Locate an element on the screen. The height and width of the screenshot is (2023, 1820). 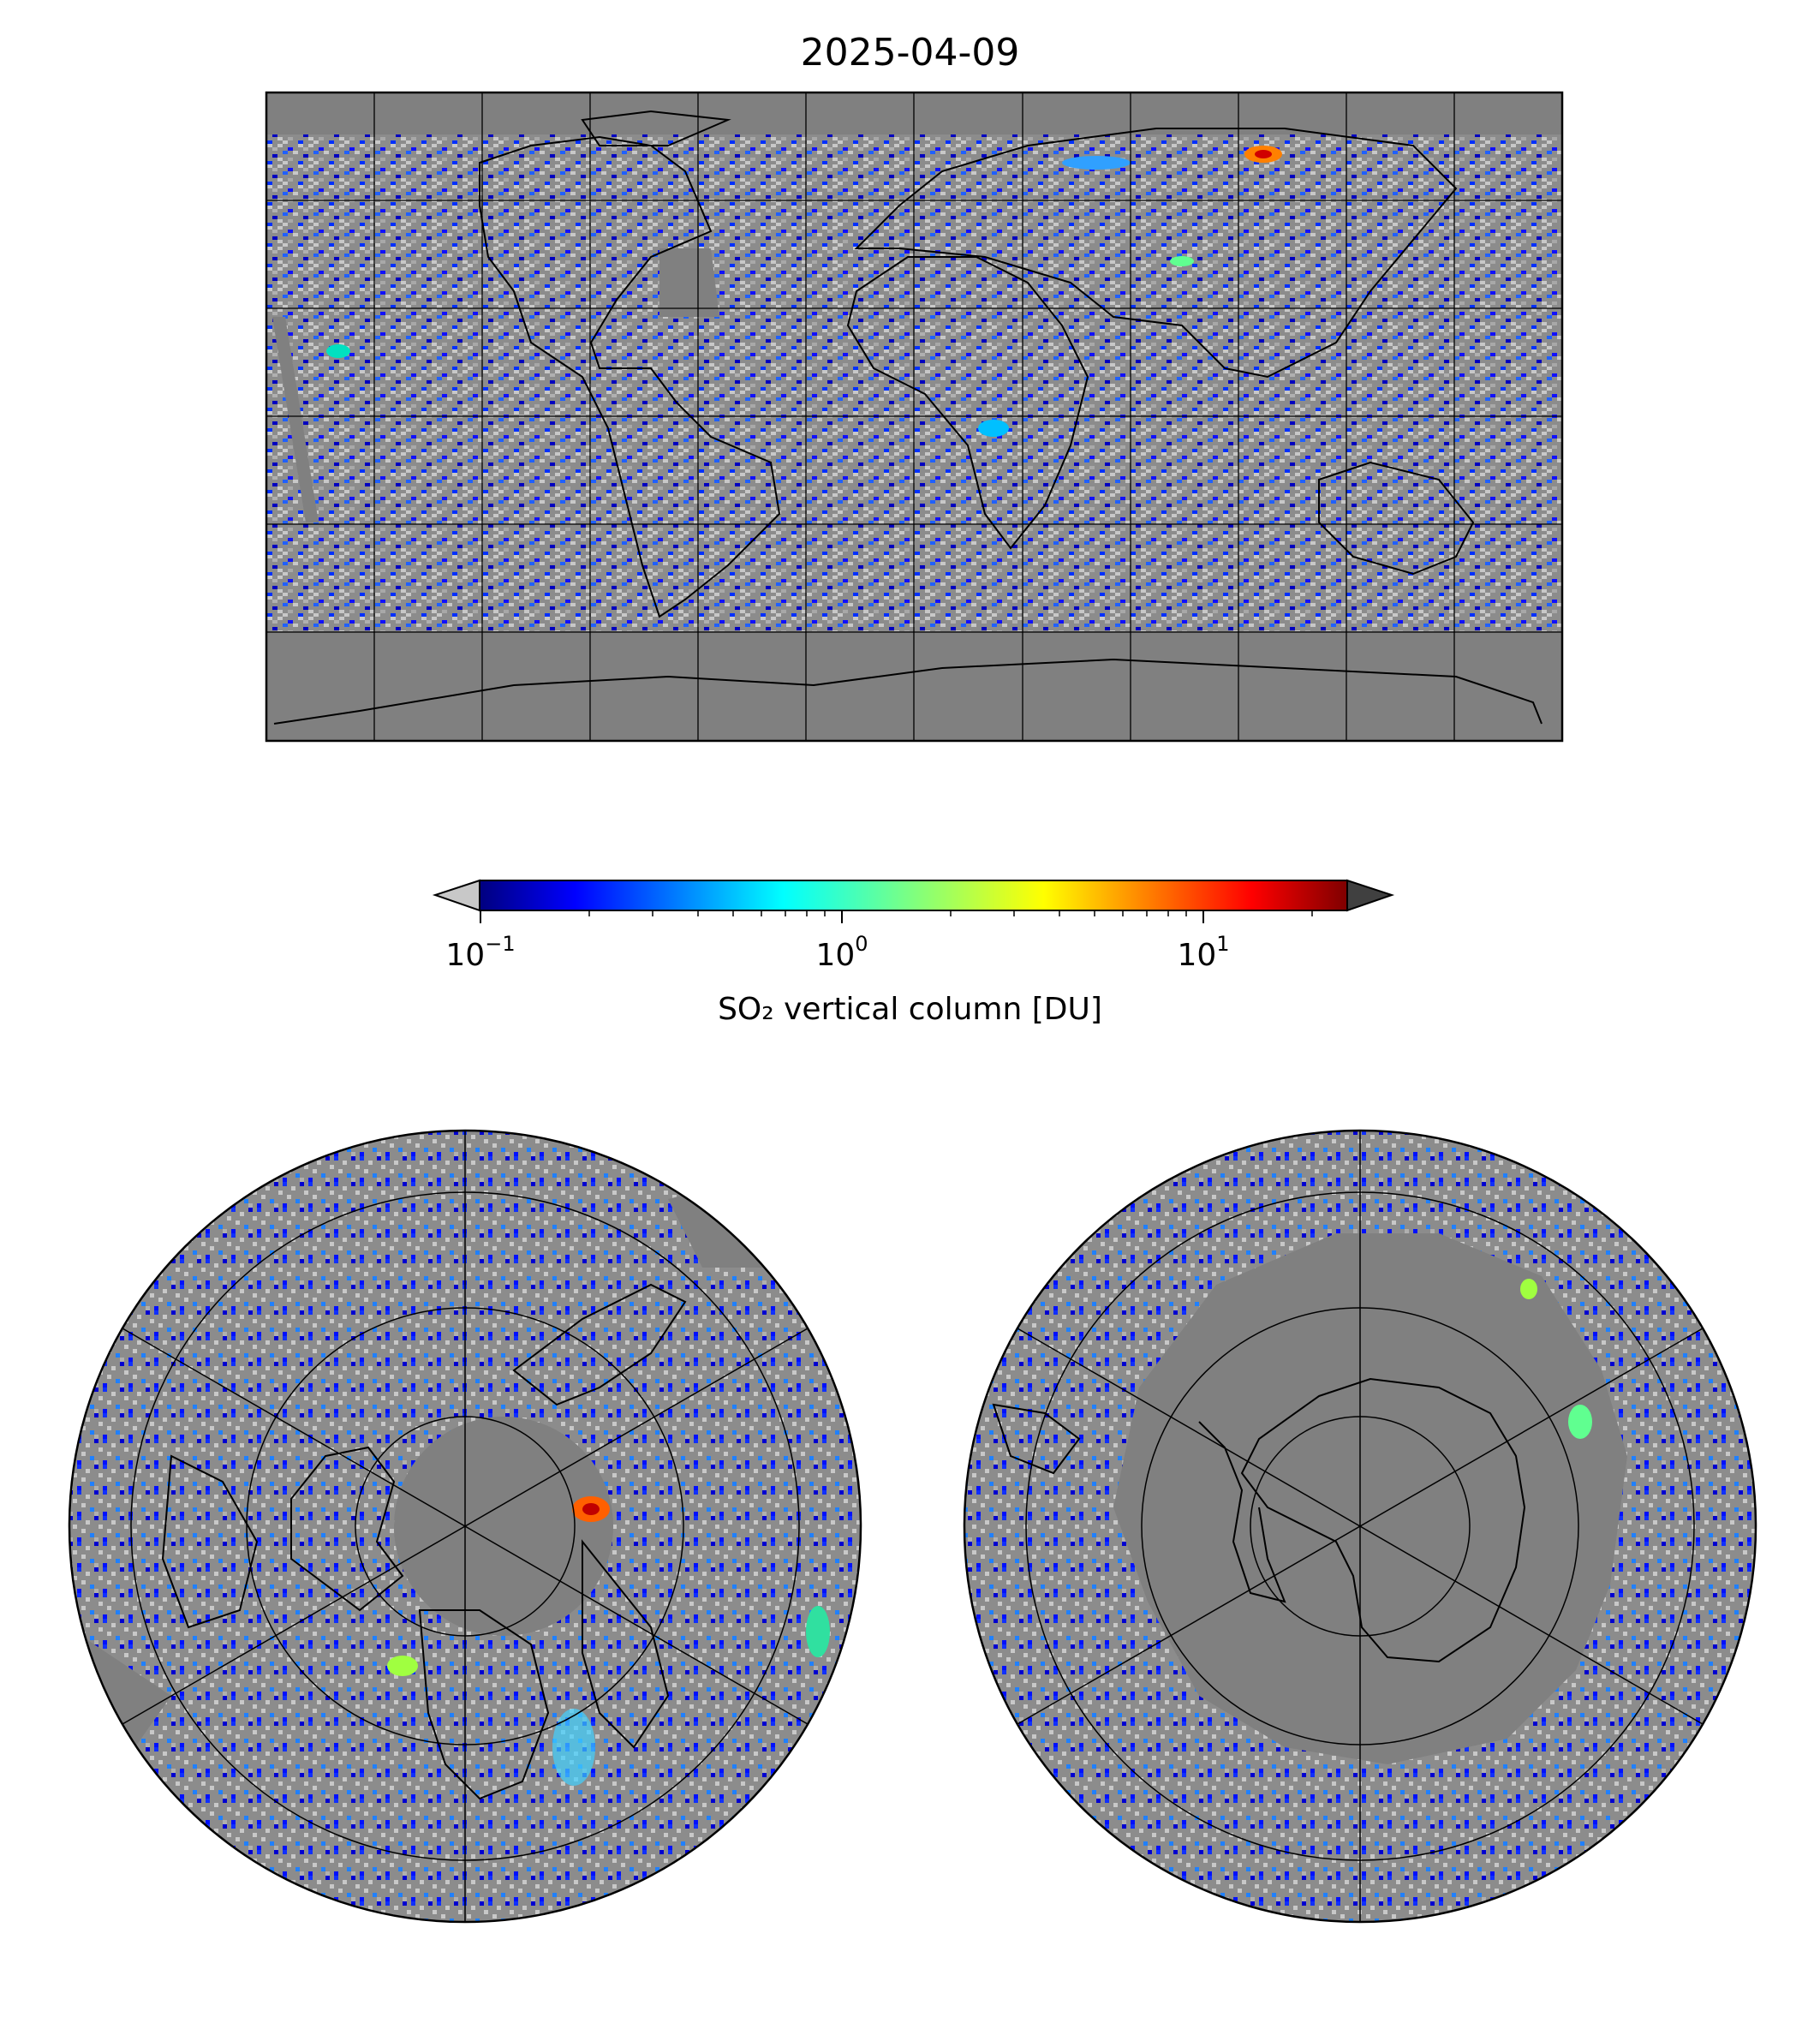
colorbar is located at coordinates (914, 901).